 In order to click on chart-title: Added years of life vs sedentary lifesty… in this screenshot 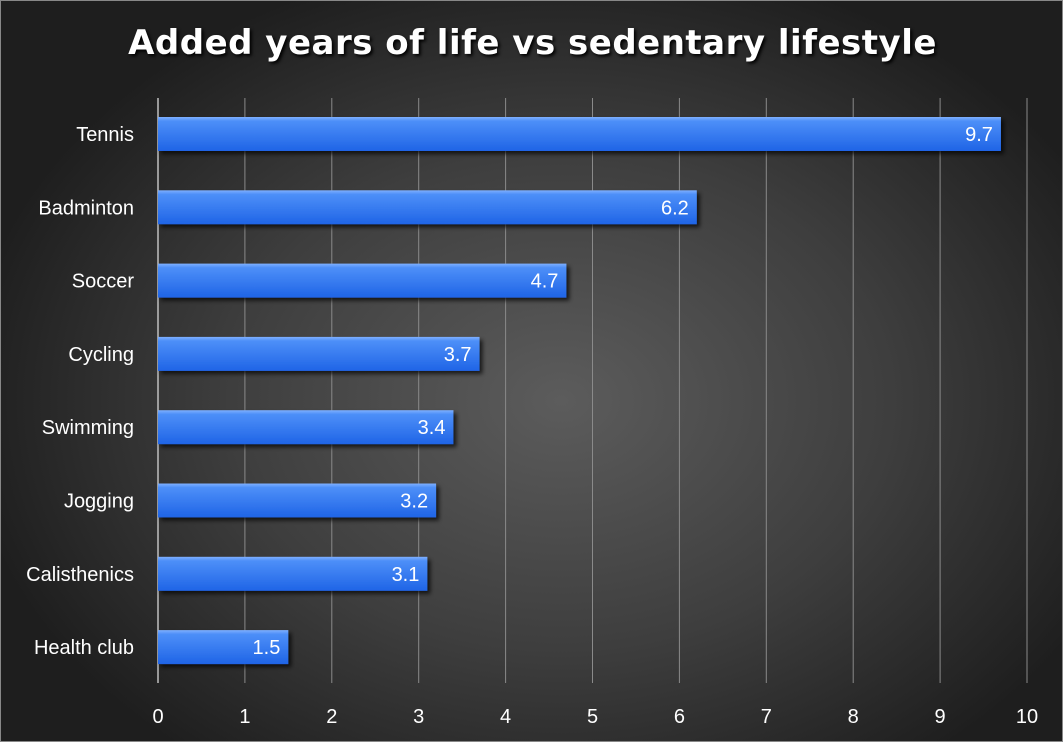, I will do `click(532, 43)`.